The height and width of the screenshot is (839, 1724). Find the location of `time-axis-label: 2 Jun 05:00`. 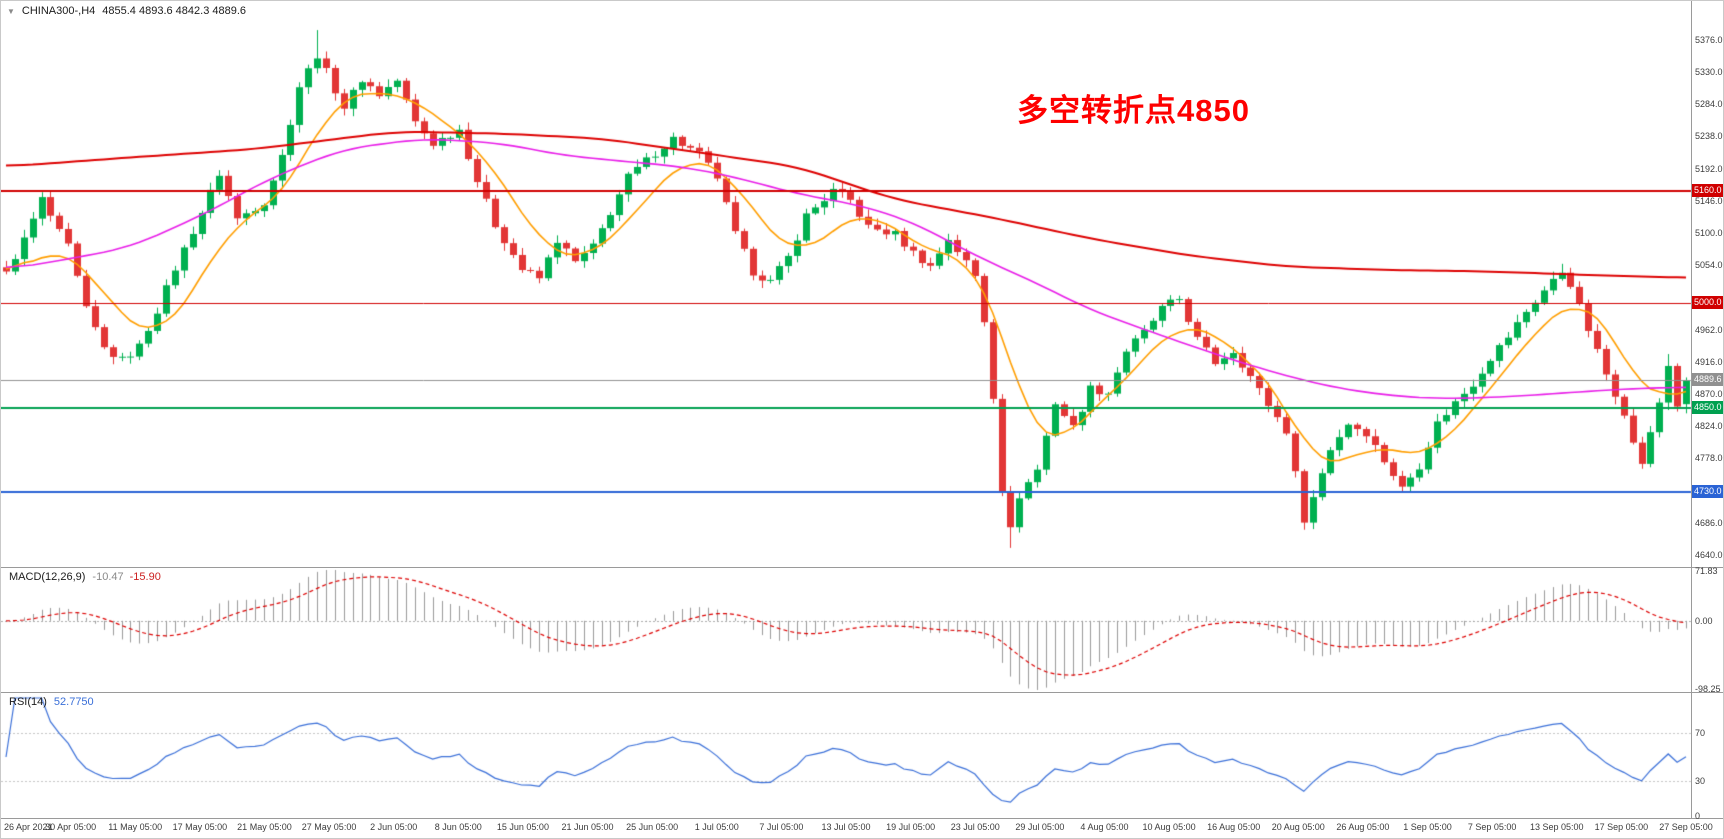

time-axis-label: 2 Jun 05:00 is located at coordinates (394, 827).